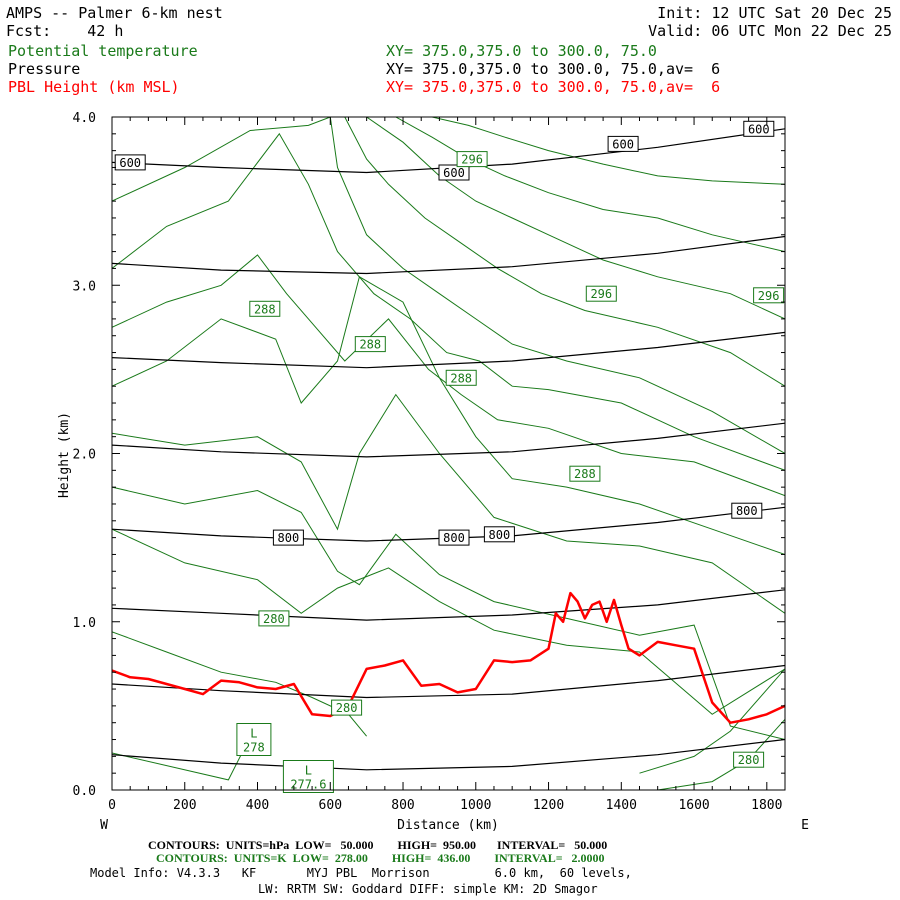 The width and height of the screenshot is (900, 900). Describe the element at coordinates (308, 785) in the screenshot. I see `low-marker-value-1: 277.6` at that location.